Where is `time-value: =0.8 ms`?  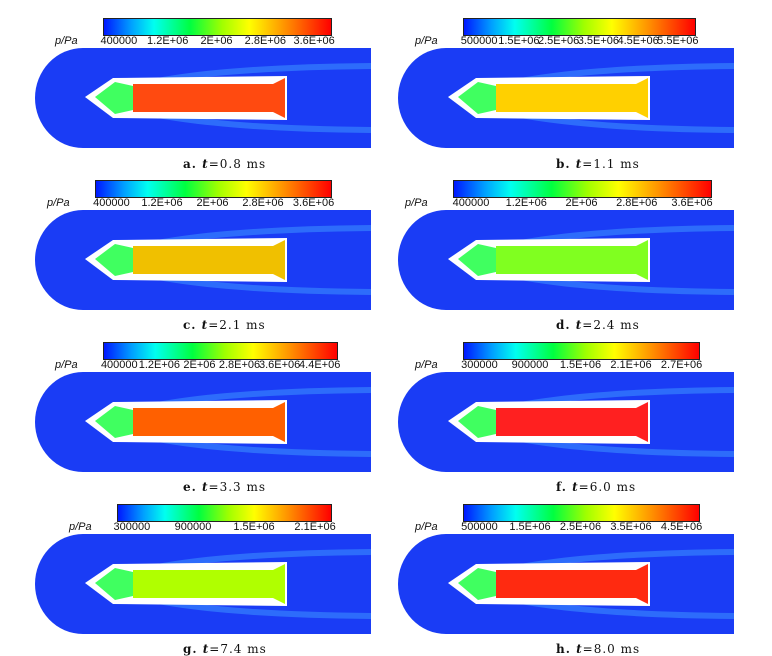 time-value: =0.8 ms is located at coordinates (237, 164).